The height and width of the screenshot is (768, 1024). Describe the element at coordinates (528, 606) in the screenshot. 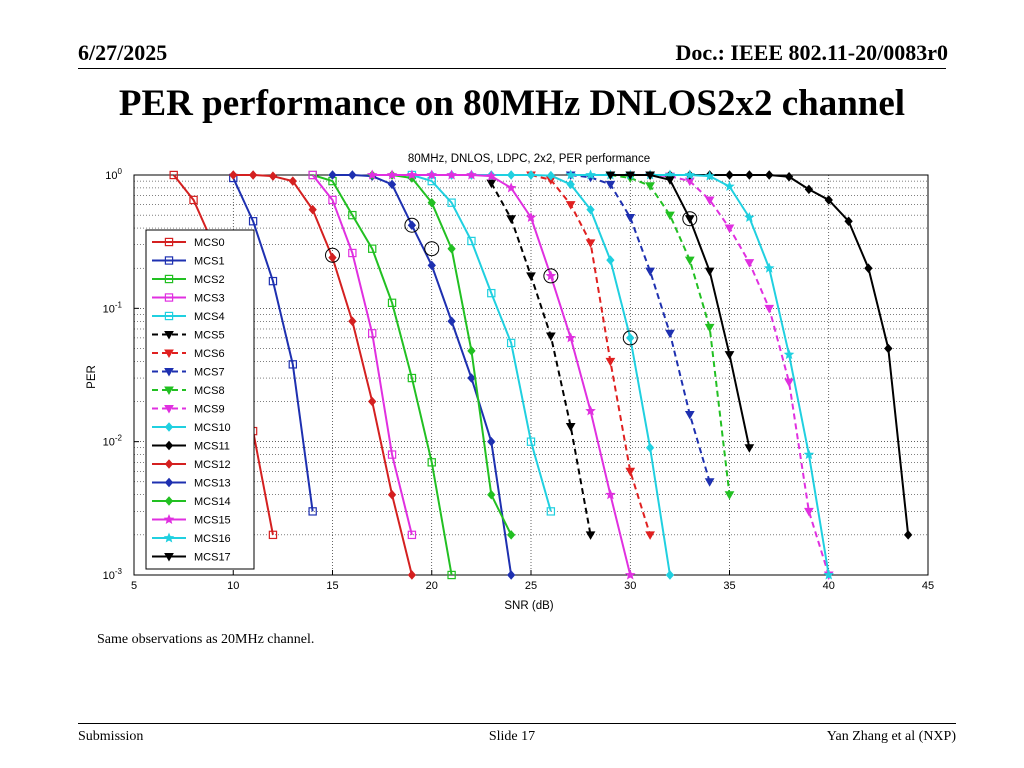

I see `x-axis-label: SNR (dB)` at that location.